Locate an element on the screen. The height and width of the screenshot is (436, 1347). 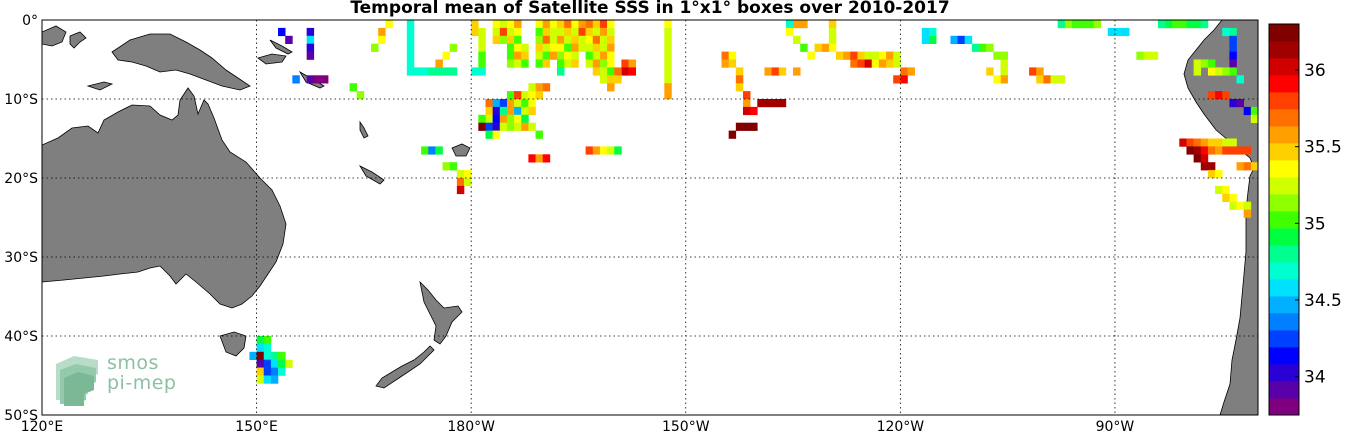
x-tick-label: 120°E is located at coordinates (42, 427).